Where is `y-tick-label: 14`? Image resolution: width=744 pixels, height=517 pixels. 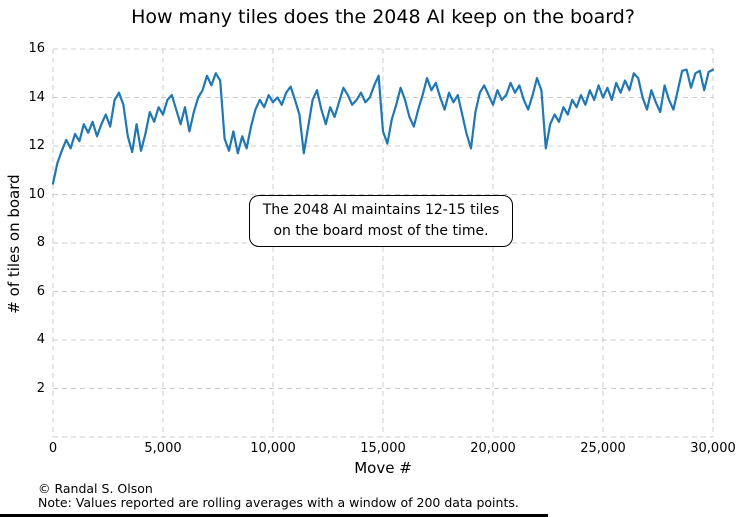 y-tick-label: 14 is located at coordinates (36, 97).